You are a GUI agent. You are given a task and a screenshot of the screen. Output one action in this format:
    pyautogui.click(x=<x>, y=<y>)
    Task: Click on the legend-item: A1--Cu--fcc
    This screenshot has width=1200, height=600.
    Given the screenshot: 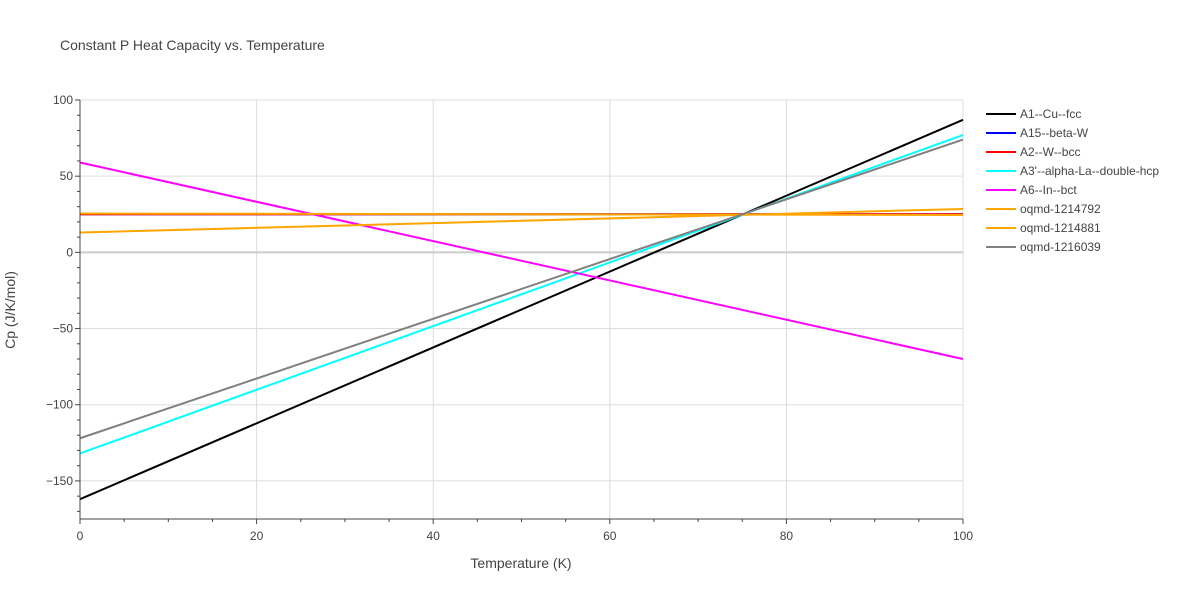 What is the action you would take?
    pyautogui.click(x=1033, y=114)
    